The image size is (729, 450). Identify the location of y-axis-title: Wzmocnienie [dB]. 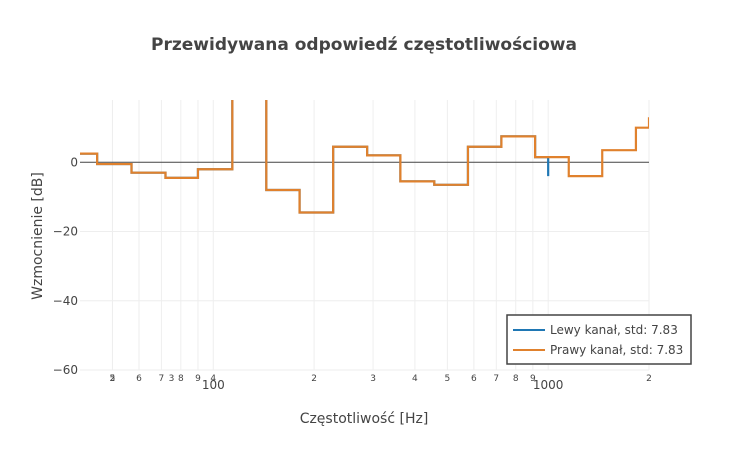
(38, 236).